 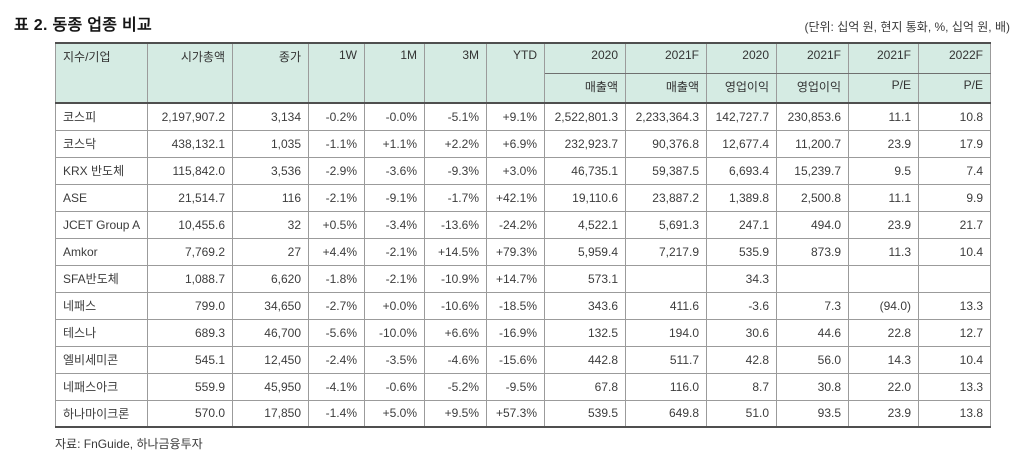 I want to click on unit-note: (단위: 십억 원, 현지 통화, %, 십억 원, 배), so click(x=907, y=27).